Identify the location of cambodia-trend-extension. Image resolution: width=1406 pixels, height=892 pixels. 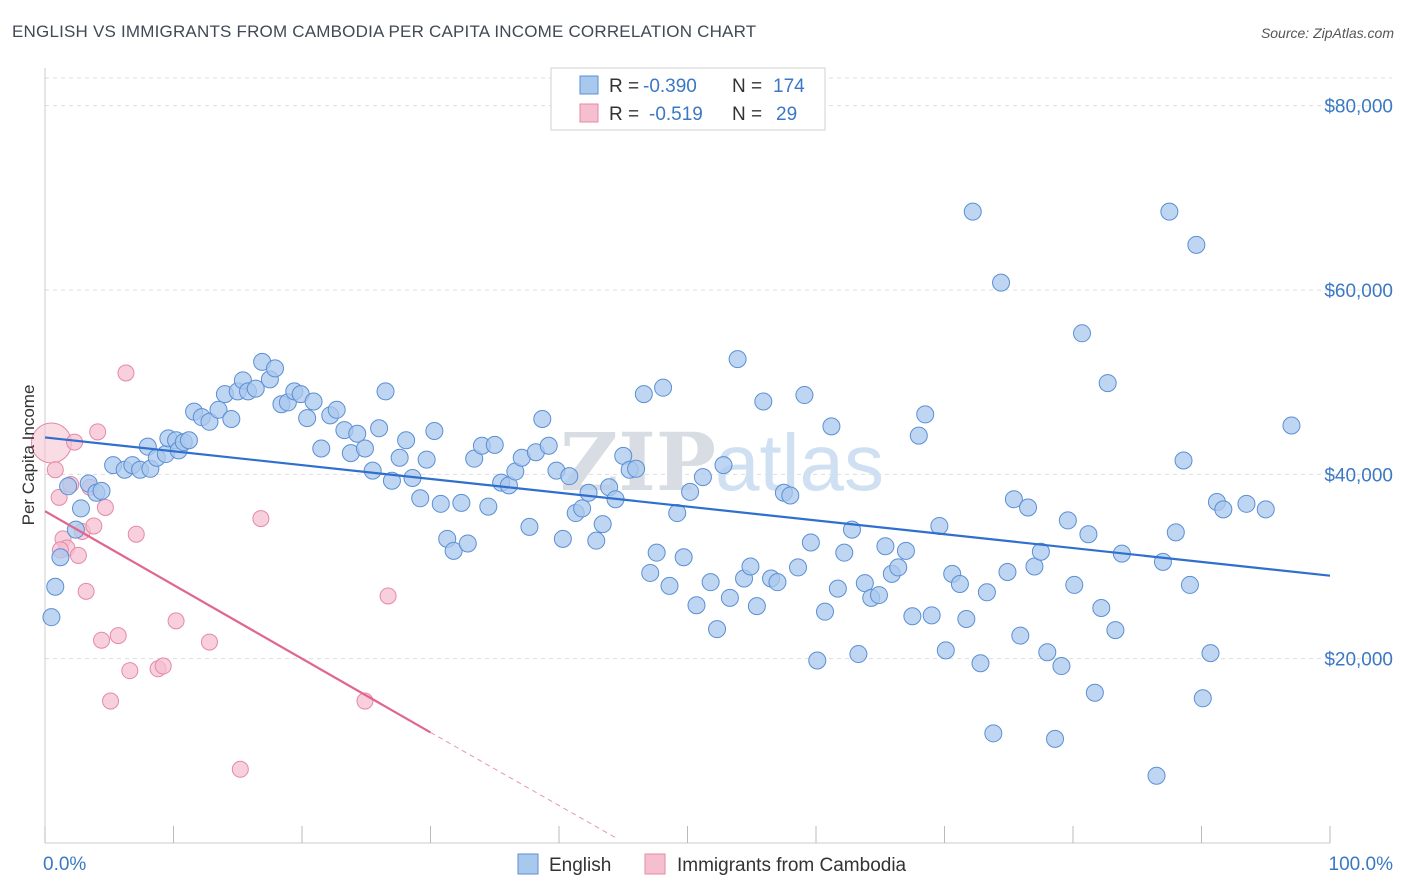
(524, 785).